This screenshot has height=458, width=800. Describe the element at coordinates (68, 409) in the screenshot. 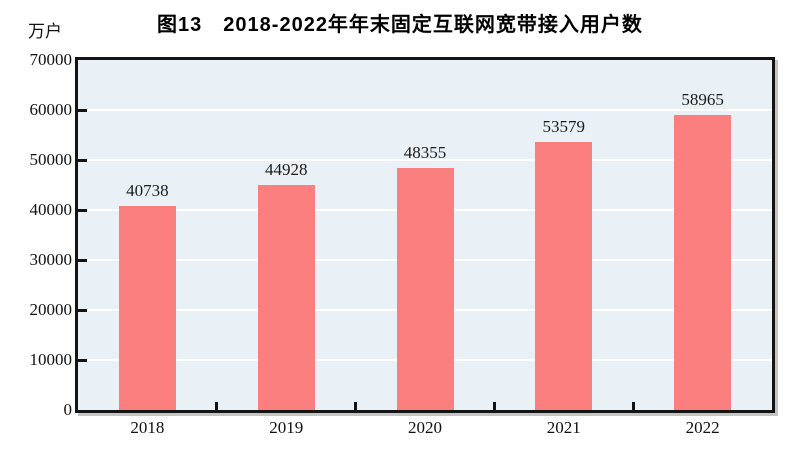

I see `y-axis-label: 0` at that location.